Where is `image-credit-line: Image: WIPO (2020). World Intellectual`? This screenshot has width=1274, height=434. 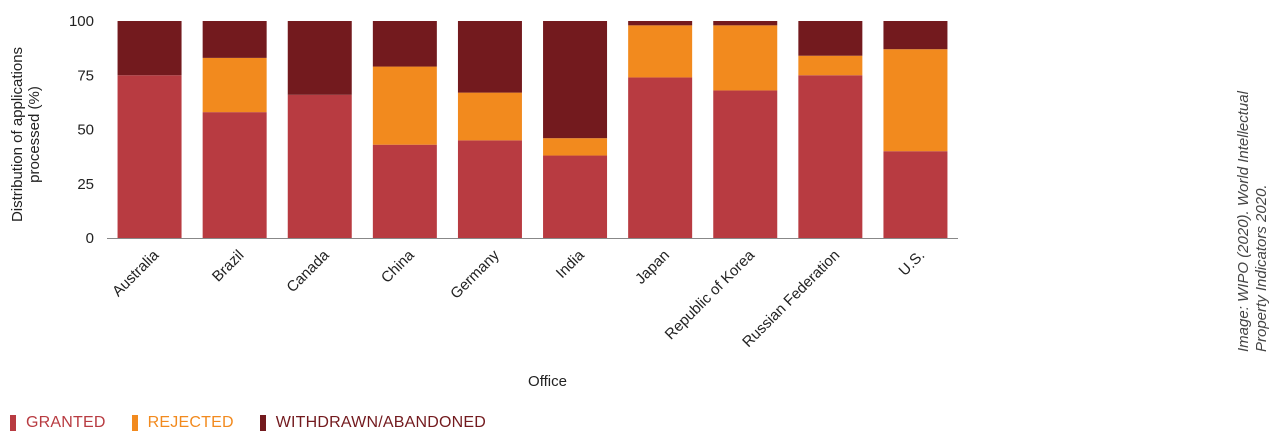
image-credit-line: Image: WIPO (2020). World Intellectual is located at coordinates (1243, 221).